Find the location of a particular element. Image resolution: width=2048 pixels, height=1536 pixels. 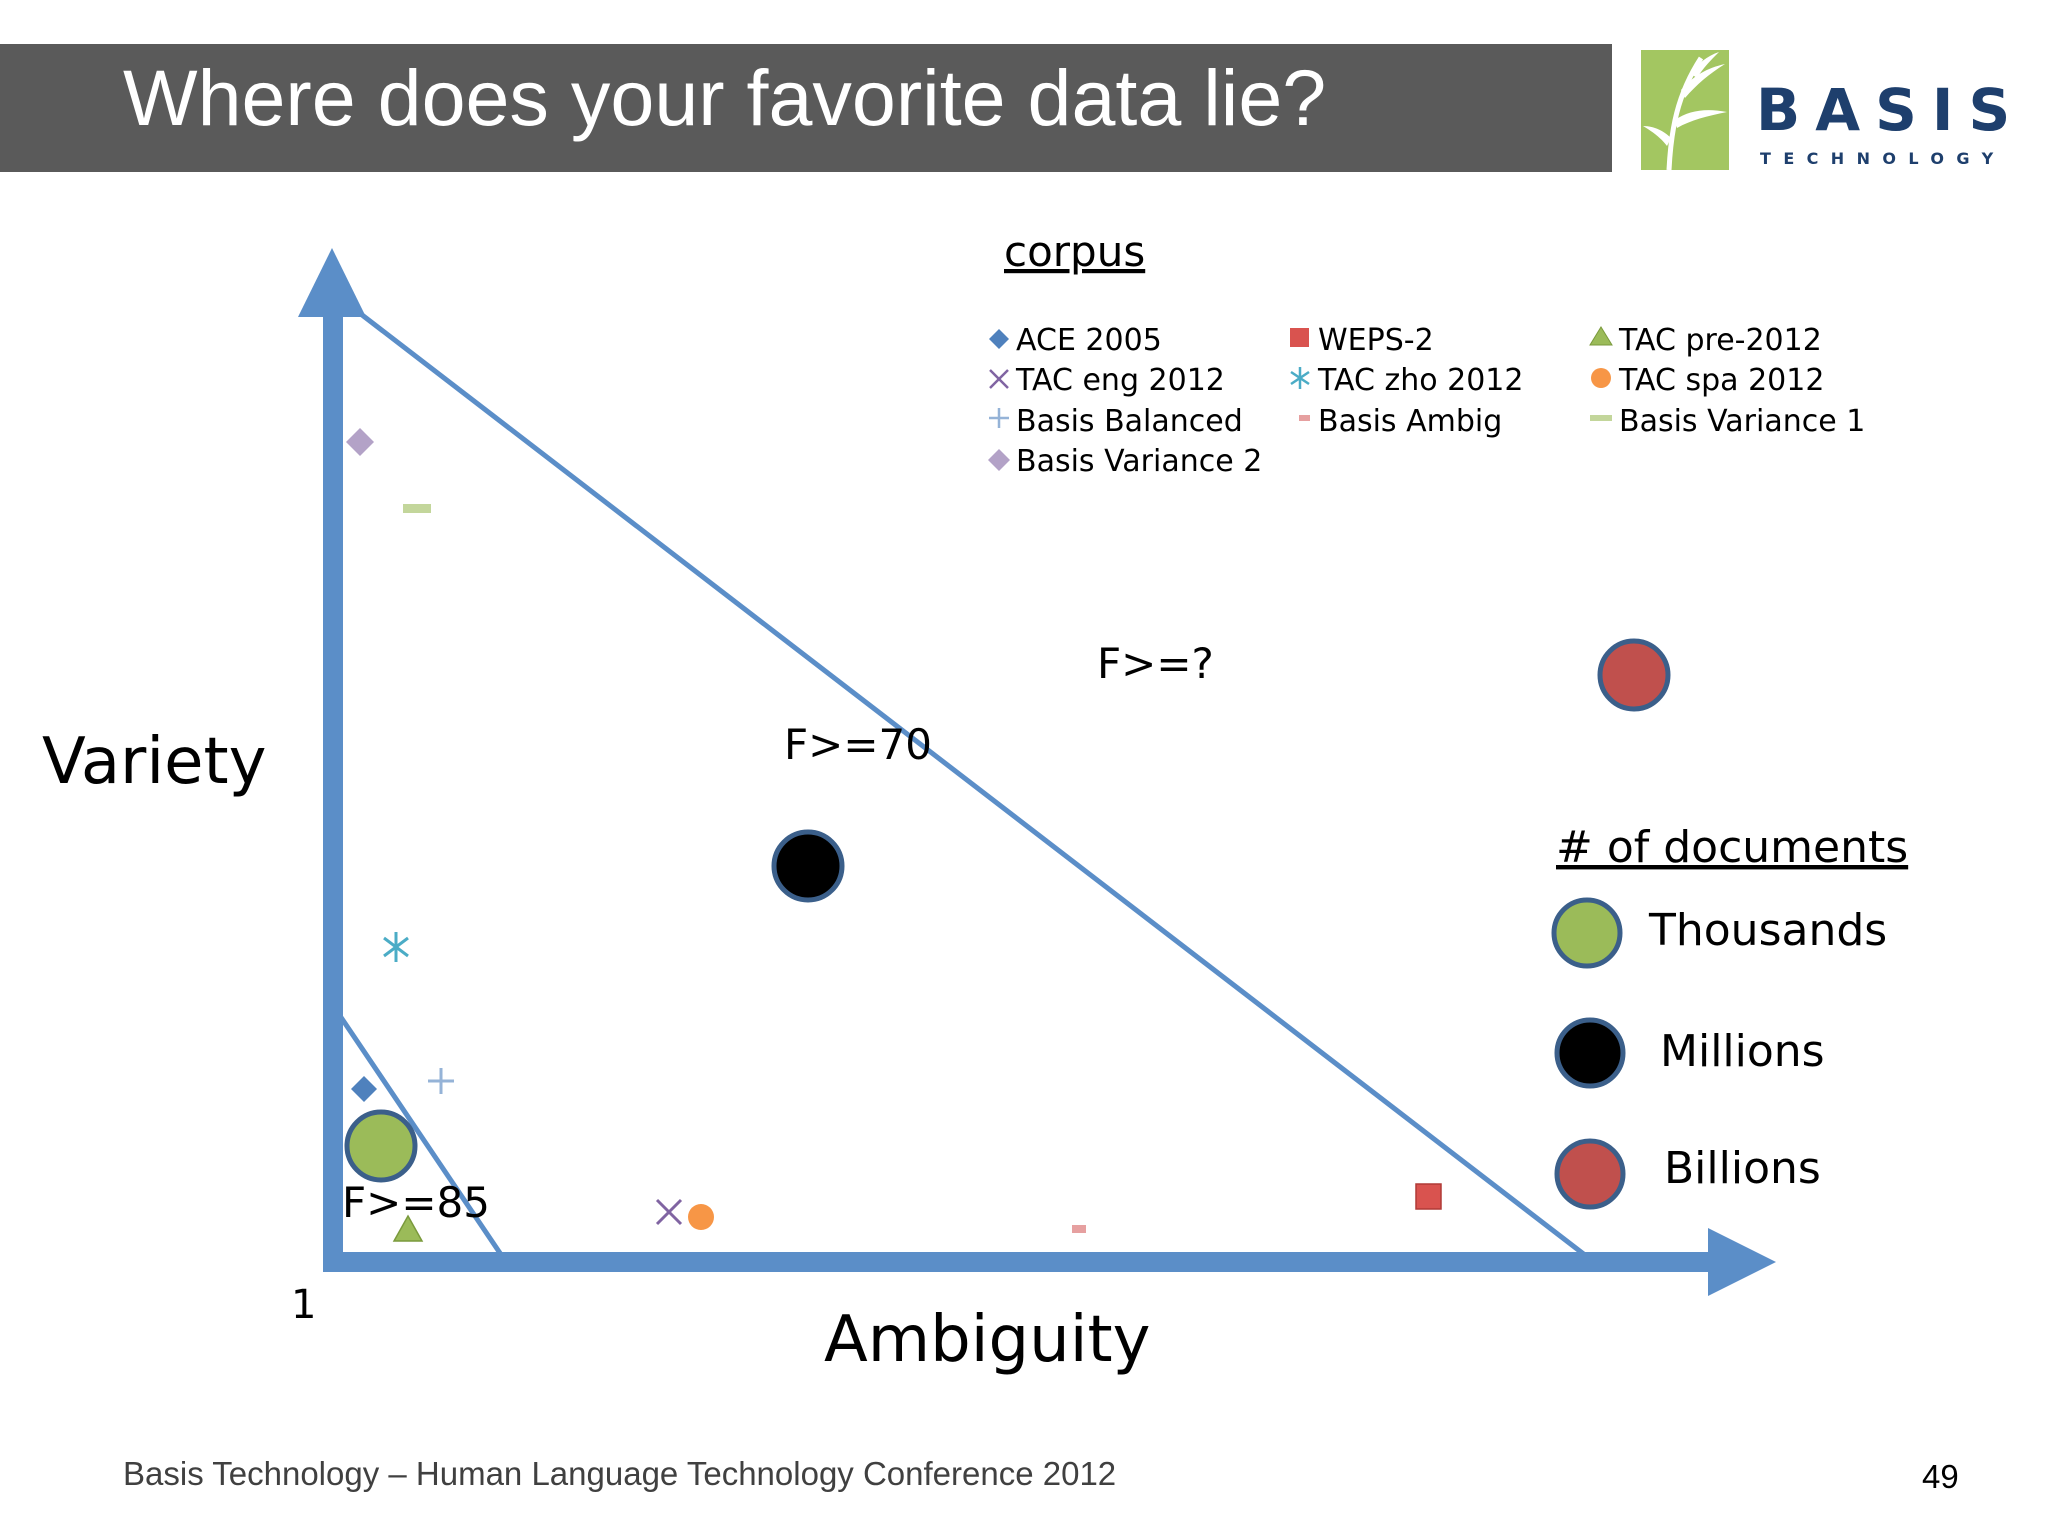

legend-weps-2-label: WEPS-2 is located at coordinates (1376, 340).